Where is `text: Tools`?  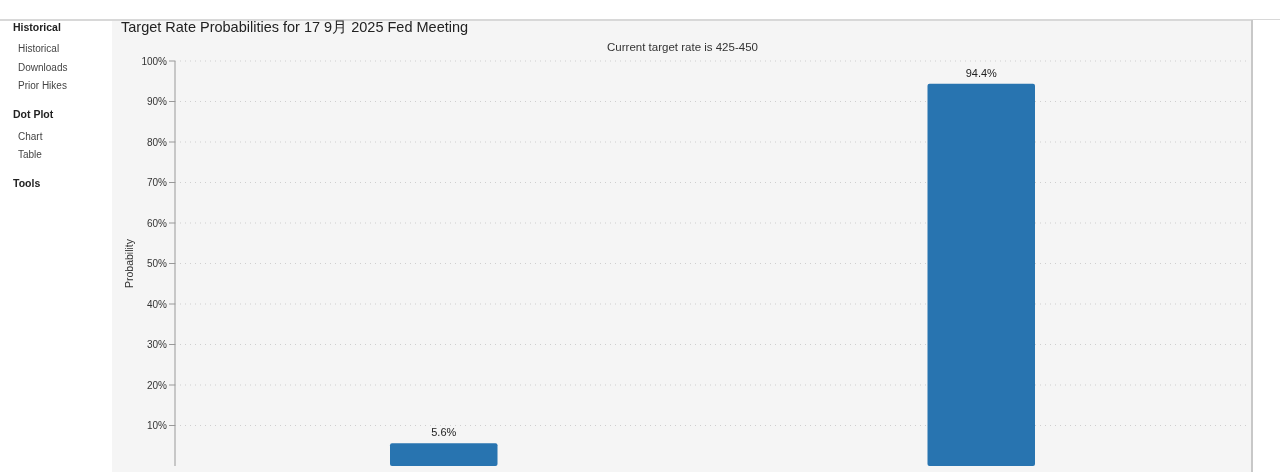 text: Tools is located at coordinates (27, 183).